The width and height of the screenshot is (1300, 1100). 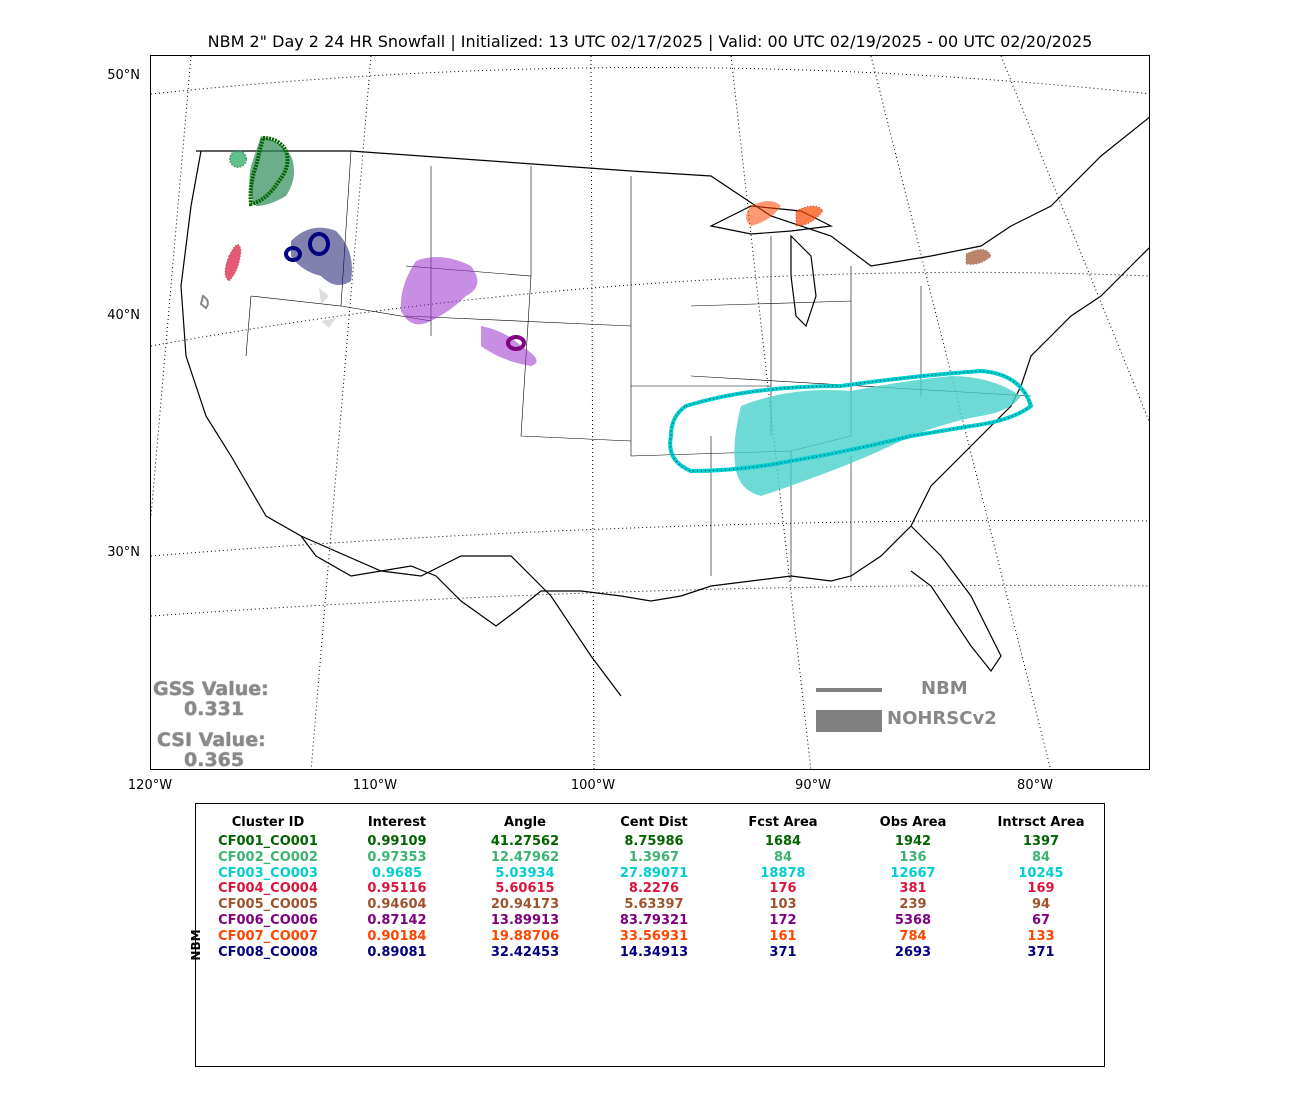 I want to click on cluster-cf003, so click(x=851, y=432).